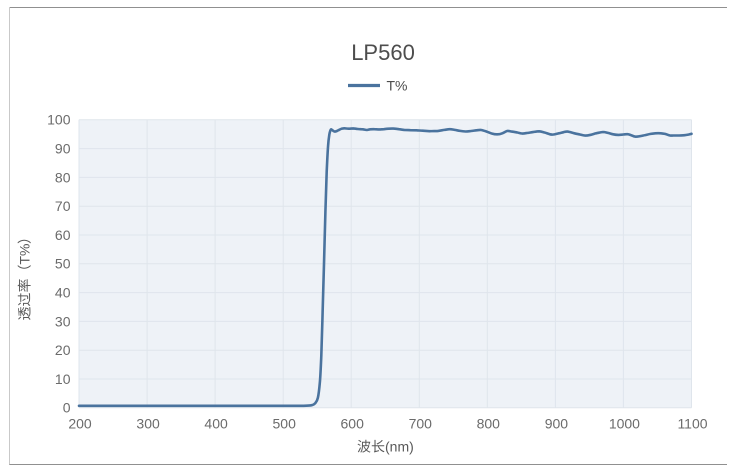 The image size is (755, 468). Describe the element at coordinates (63, 321) in the screenshot. I see `svg-text: 30` at that location.